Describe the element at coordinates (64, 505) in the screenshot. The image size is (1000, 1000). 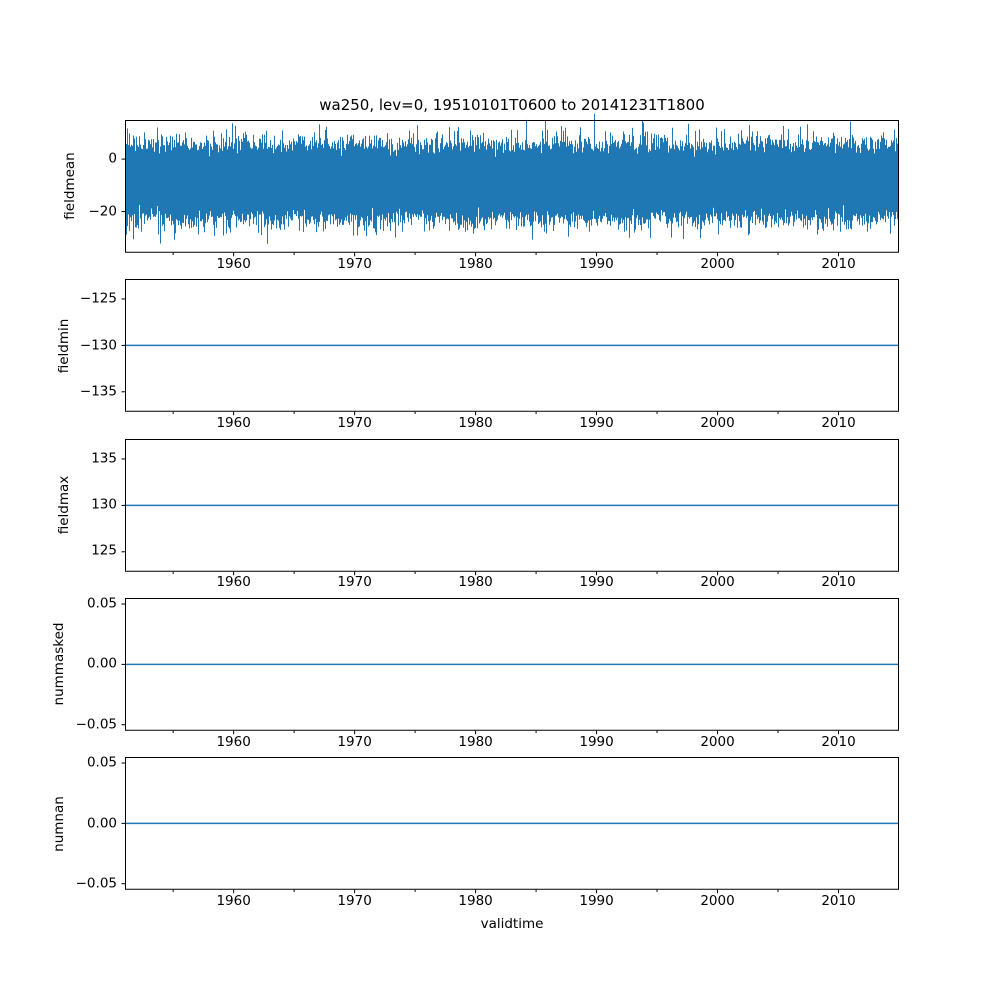
I see `y-axis-label-fieldmax: fieldmax` at that location.